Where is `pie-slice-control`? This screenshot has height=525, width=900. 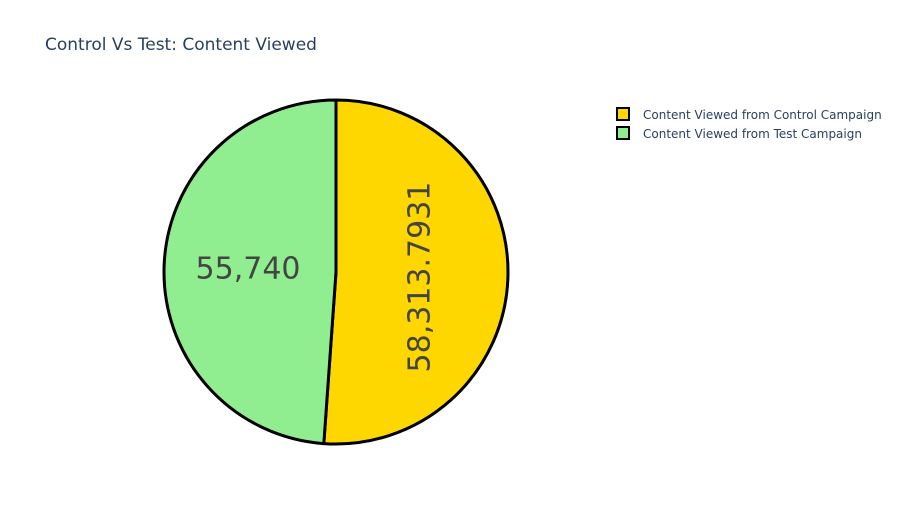 pie-slice-control is located at coordinates (416, 272).